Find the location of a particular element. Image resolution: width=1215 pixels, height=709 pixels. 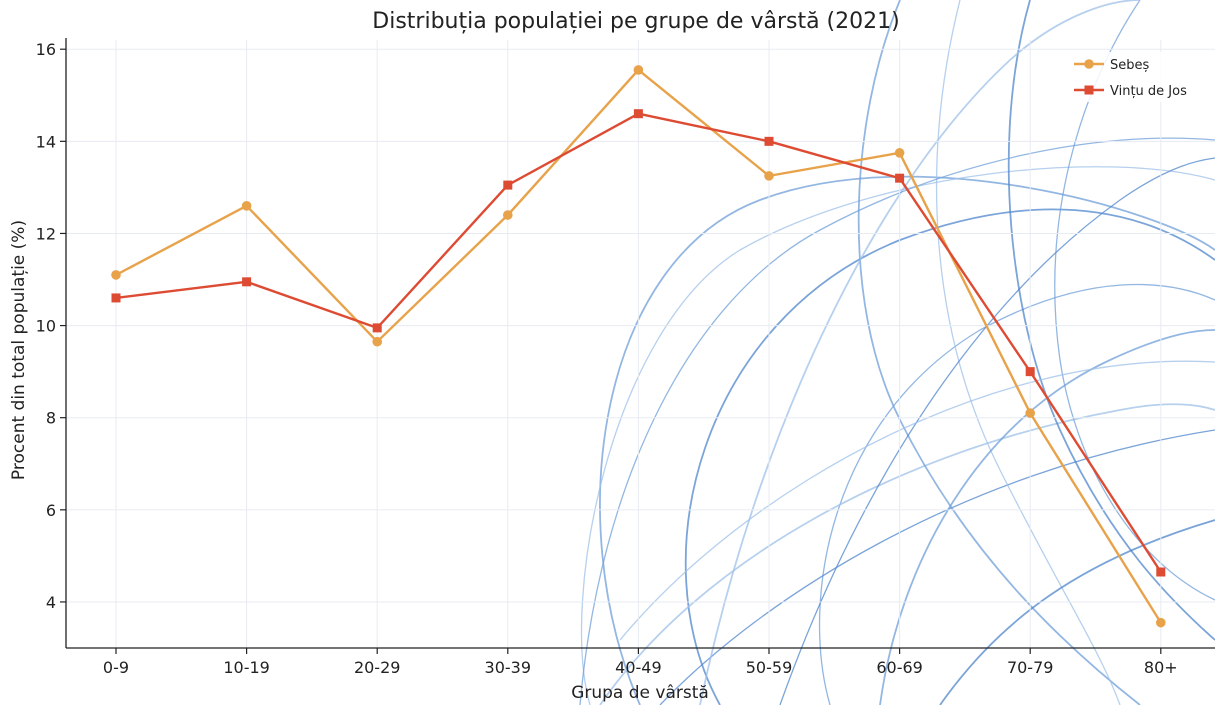

x-tick-label: 30-39 is located at coordinates (508, 667).